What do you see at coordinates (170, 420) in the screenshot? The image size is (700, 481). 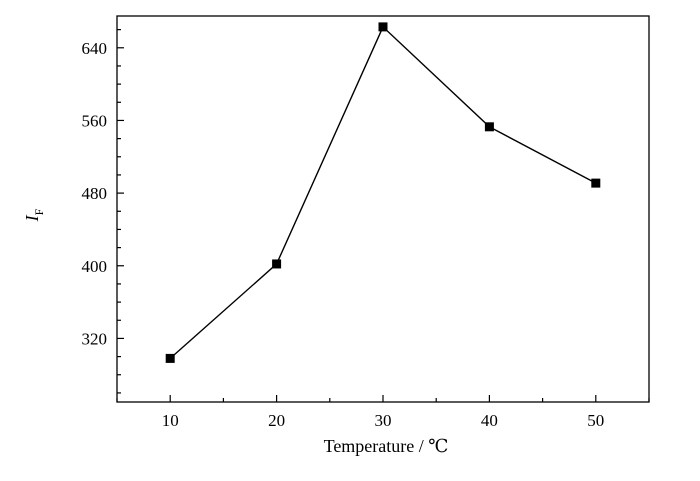 I see `x-tick-label: 10` at bounding box center [170, 420].